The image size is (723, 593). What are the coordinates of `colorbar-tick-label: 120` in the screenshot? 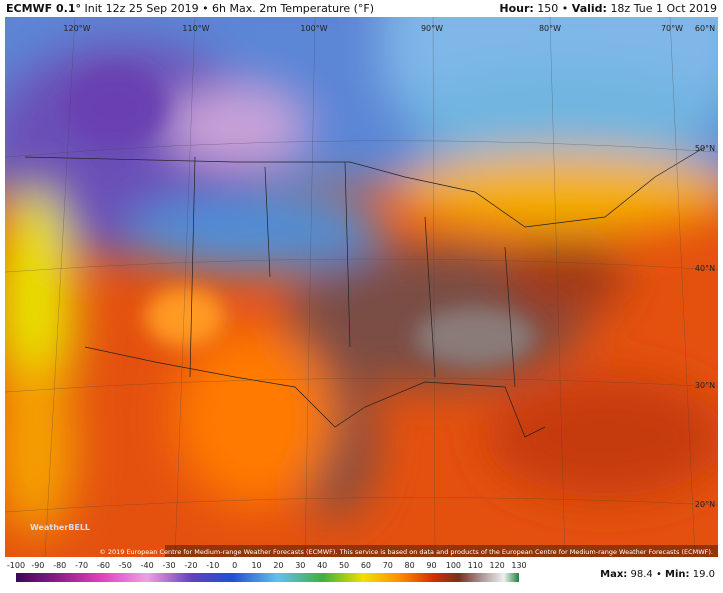 It's located at (496, 565).